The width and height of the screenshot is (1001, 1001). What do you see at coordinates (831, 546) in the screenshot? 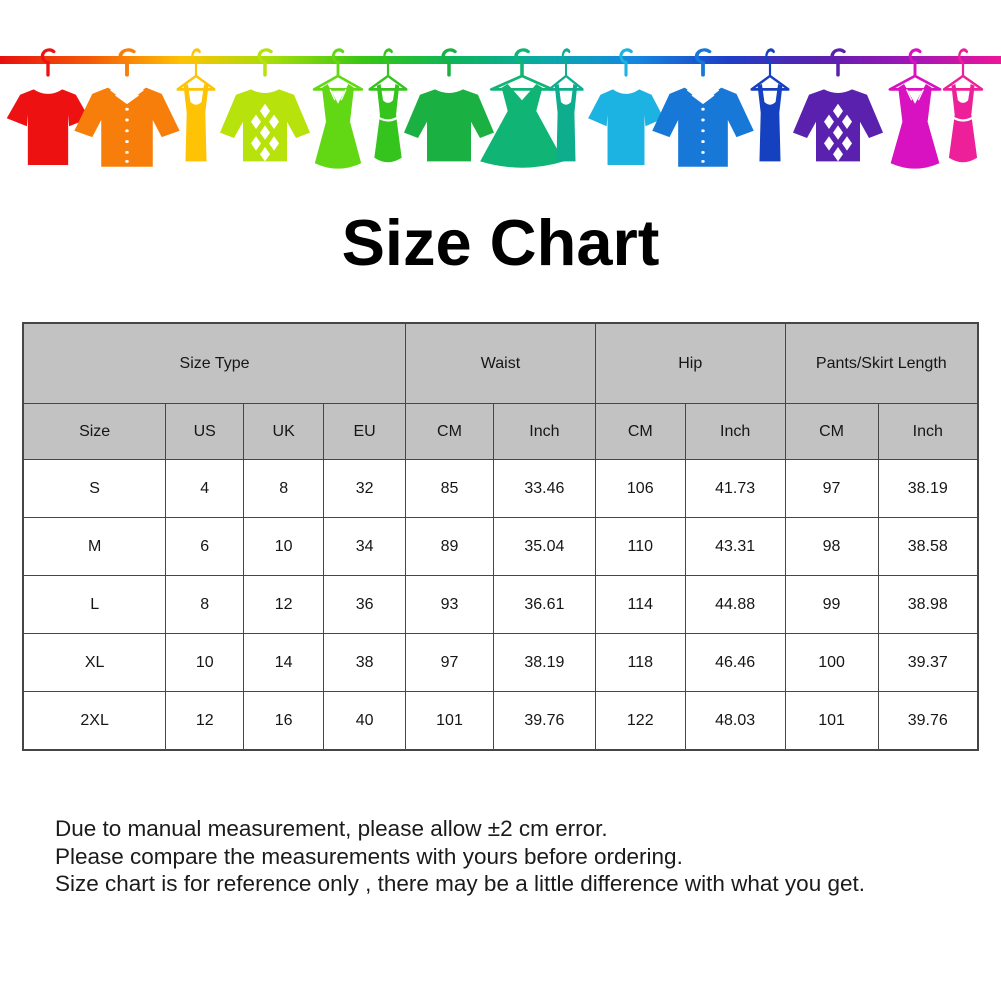
I see `measurement-cell: 98` at bounding box center [831, 546].